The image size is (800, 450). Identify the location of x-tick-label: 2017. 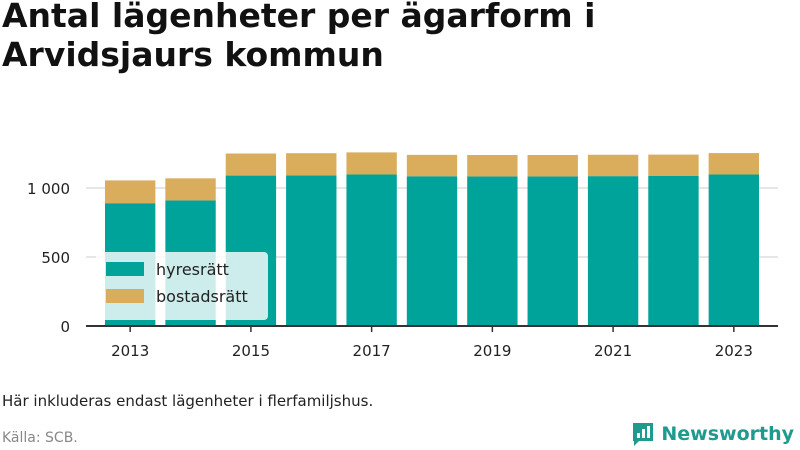
(372, 351).